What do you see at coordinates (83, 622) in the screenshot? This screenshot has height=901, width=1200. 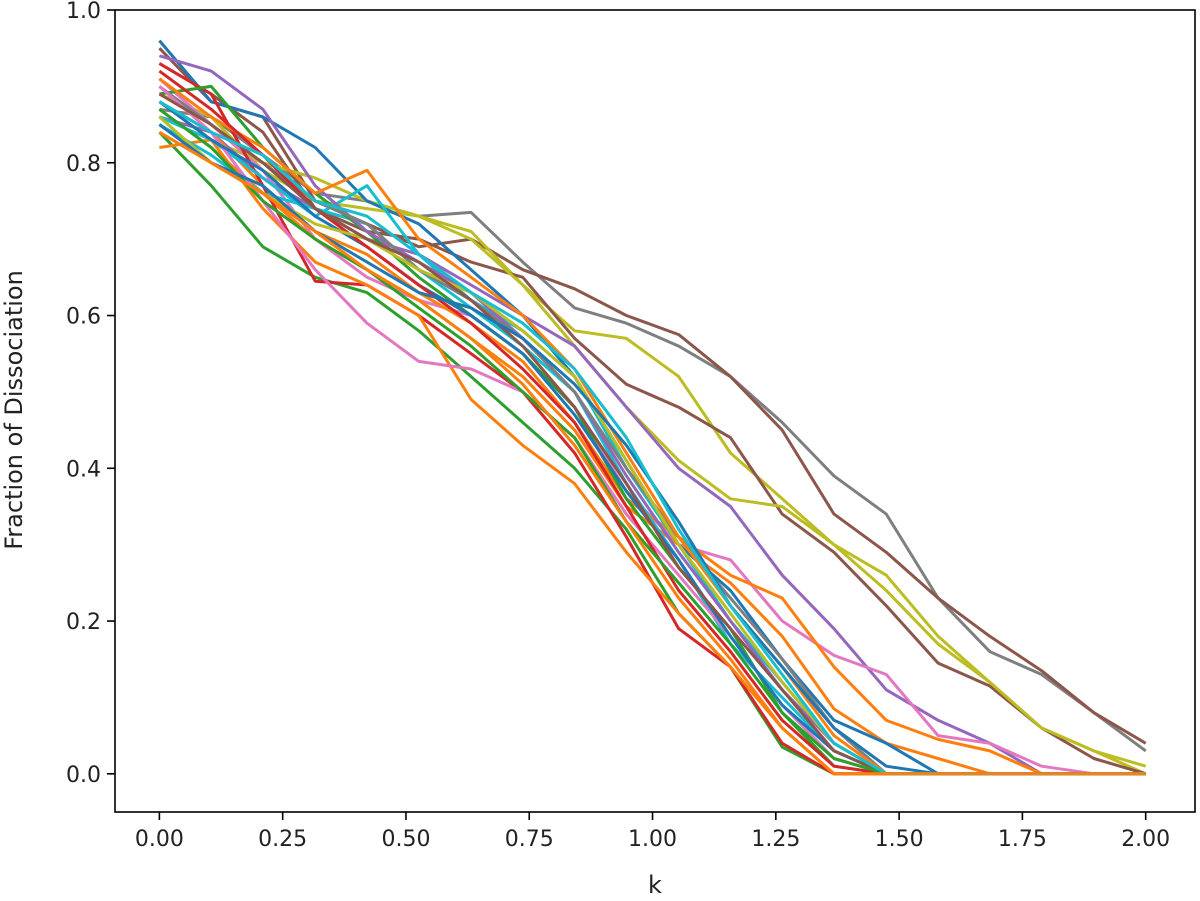 I see `y-tick-label: 0.2` at bounding box center [83, 622].